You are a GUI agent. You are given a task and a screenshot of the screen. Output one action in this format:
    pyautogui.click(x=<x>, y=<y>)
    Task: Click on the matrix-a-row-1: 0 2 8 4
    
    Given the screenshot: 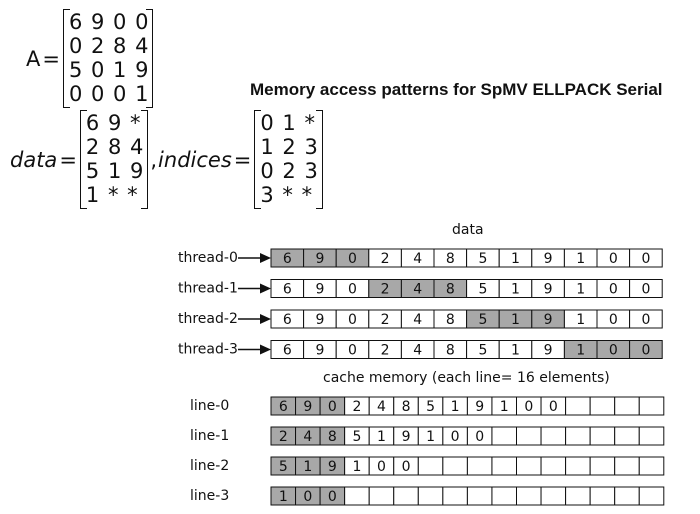 What is the action you would take?
    pyautogui.click(x=109, y=46)
    